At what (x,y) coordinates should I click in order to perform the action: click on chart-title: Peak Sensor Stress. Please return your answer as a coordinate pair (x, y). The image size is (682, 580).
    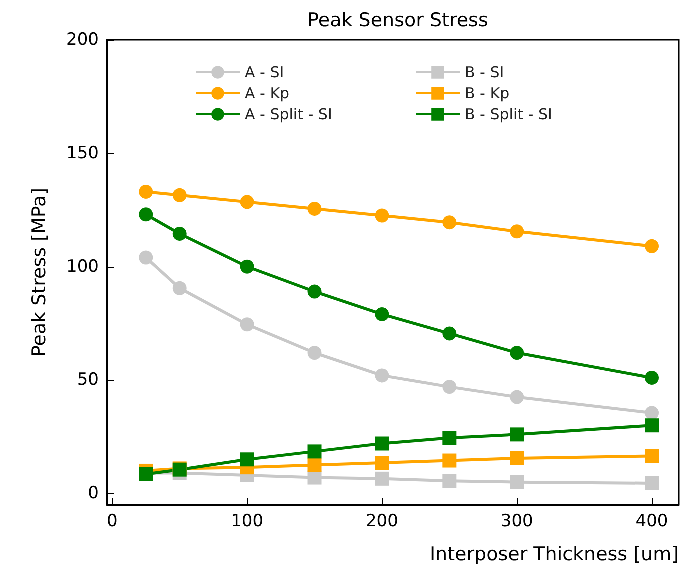
    Looking at the image, I should click on (398, 21).